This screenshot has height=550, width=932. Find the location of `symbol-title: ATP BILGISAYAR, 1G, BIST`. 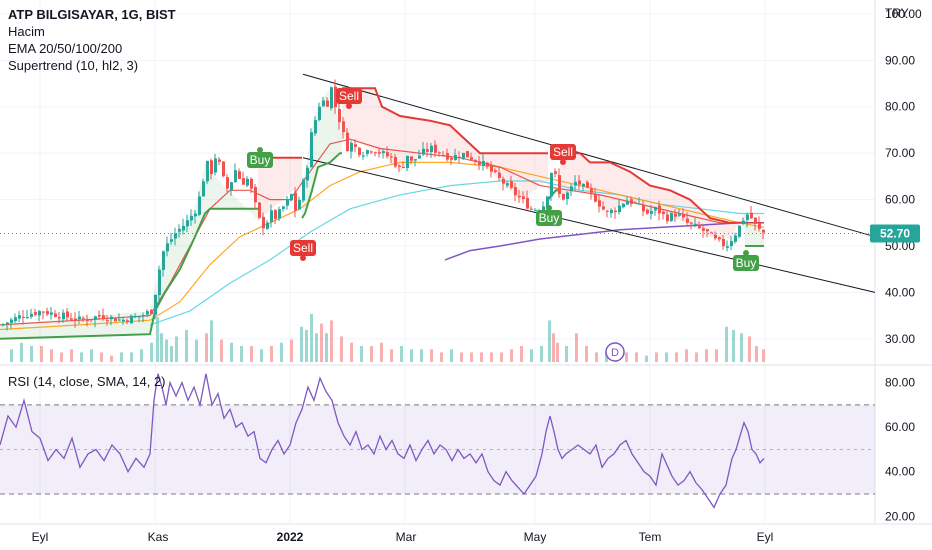

symbol-title: ATP BILGISAYAR, 1G, BIST is located at coordinates (92, 14).